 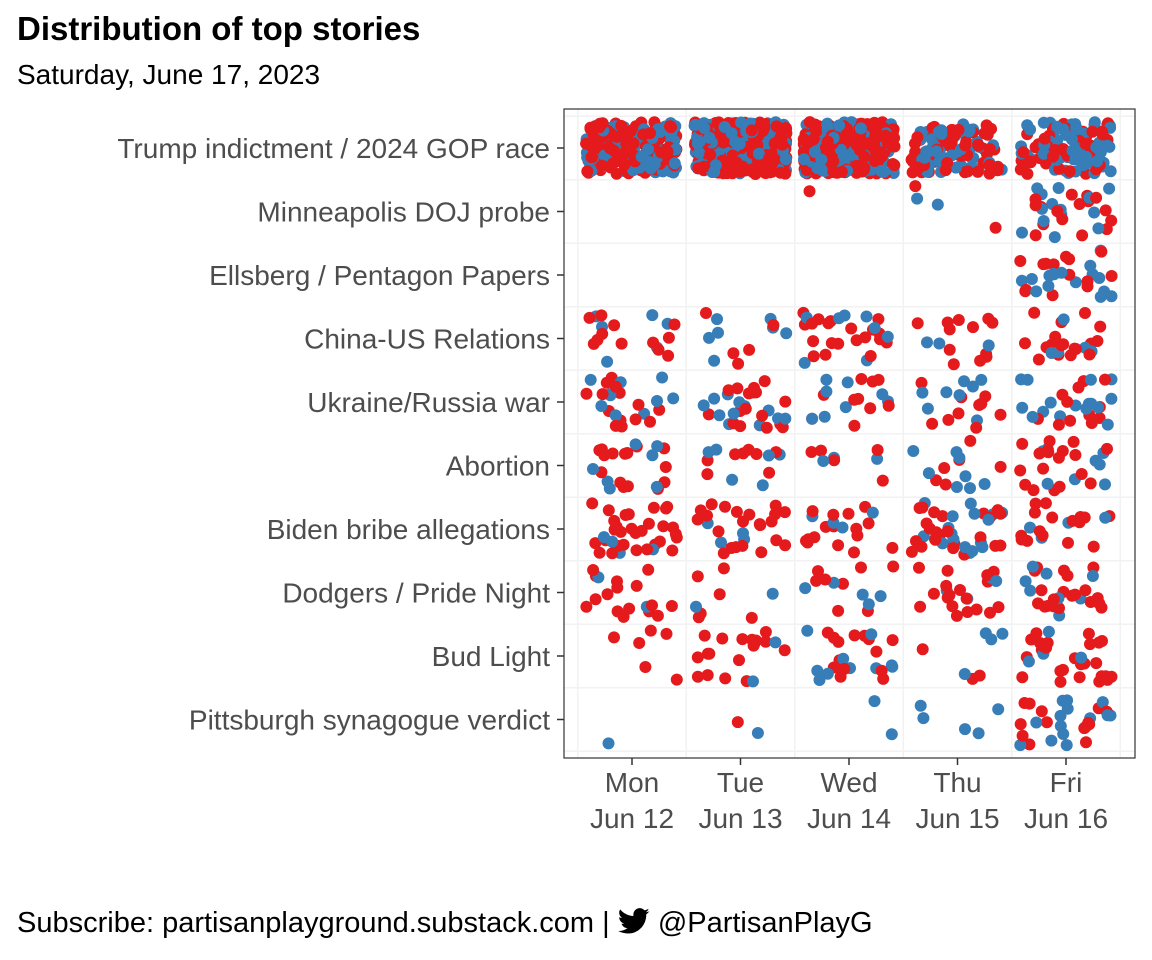 What do you see at coordinates (416, 593) in the screenshot?
I see `y-tick-label: Dodgers / Pride Night` at bounding box center [416, 593].